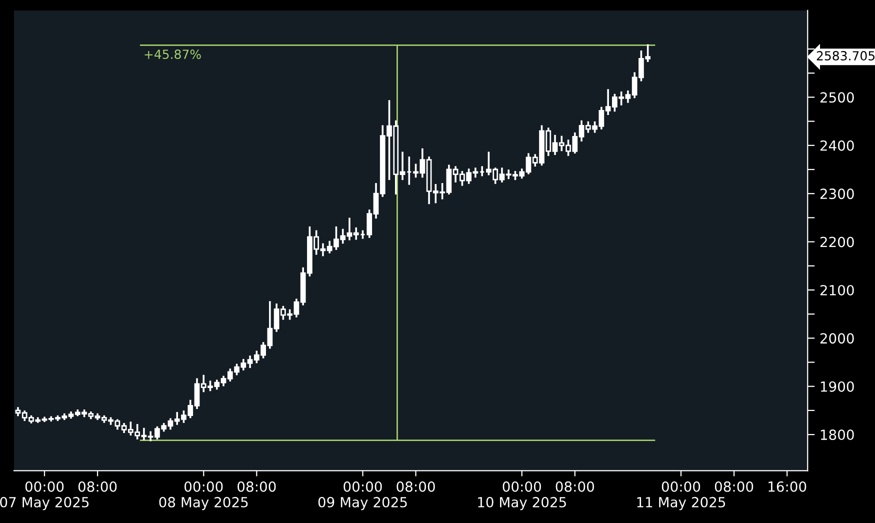  Describe the element at coordinates (837, 386) in the screenshot. I see `y-tick-label: 1900` at that location.